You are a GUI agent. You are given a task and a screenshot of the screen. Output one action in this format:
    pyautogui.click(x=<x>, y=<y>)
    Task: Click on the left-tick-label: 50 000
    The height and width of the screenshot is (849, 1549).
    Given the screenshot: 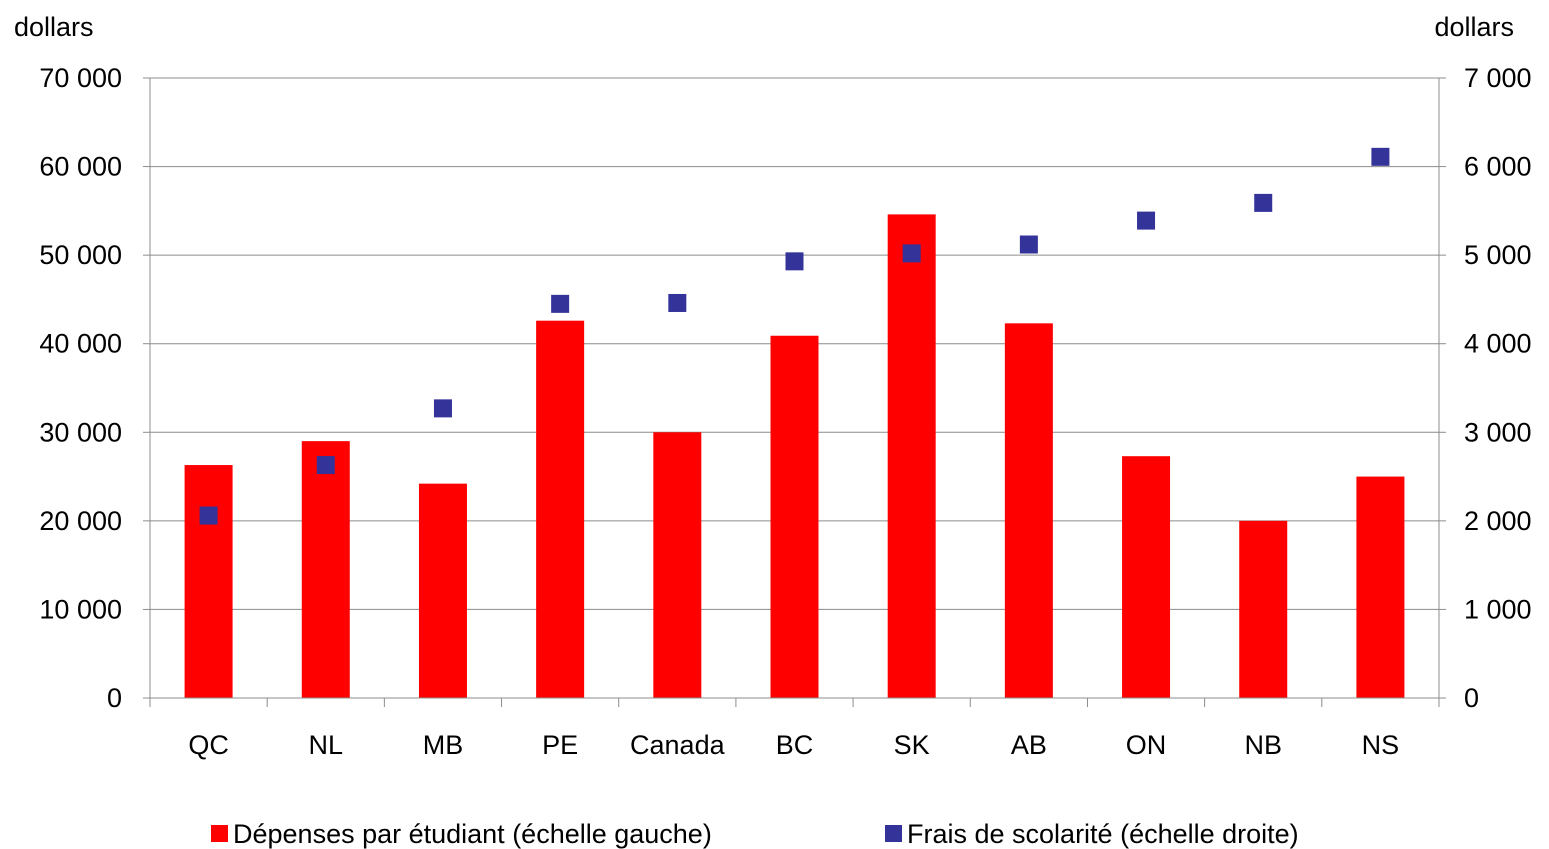 What is the action you would take?
    pyautogui.click(x=80, y=255)
    